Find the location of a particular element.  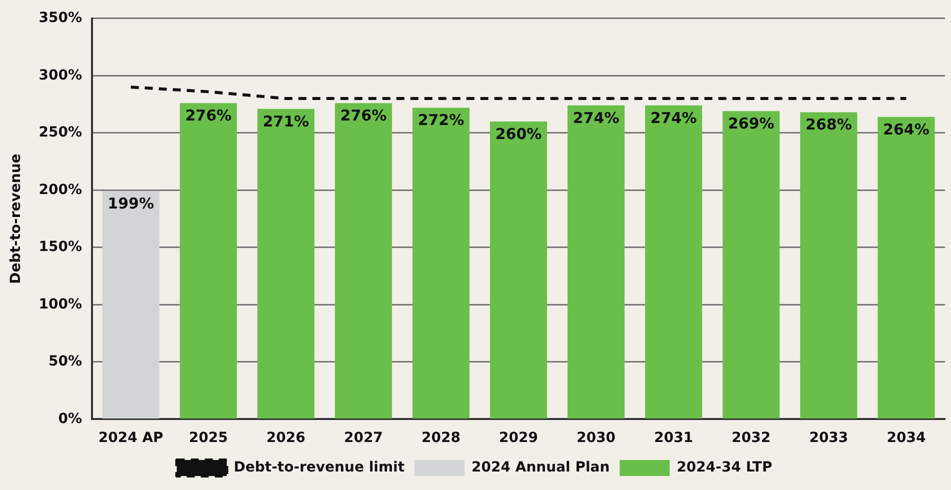

y-tick-label: 150% is located at coordinates (60, 247).